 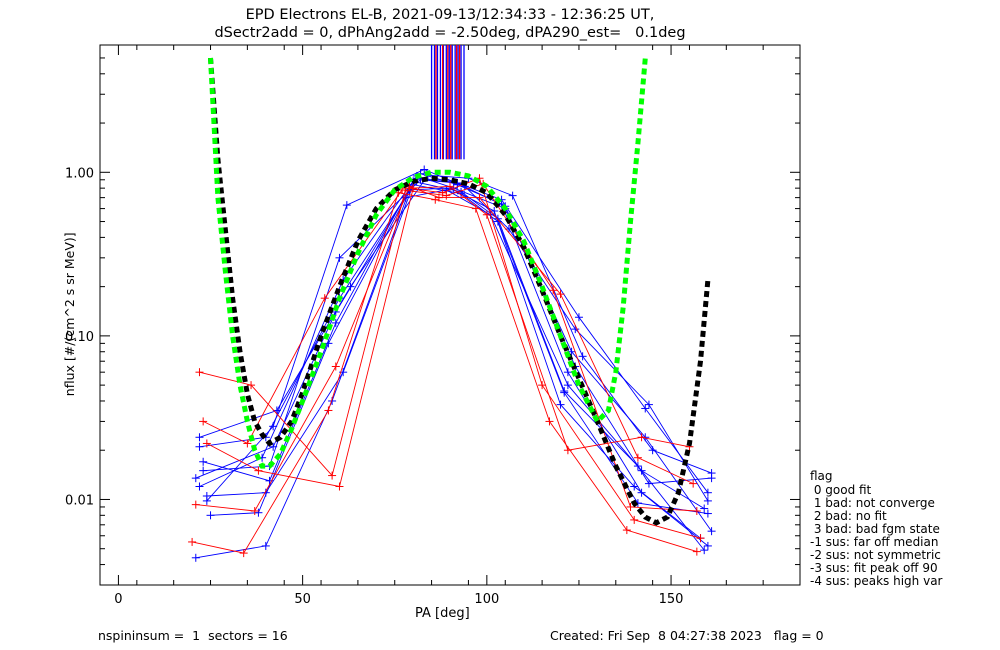 I want to click on x-tick-label: 100, so click(x=486, y=599).